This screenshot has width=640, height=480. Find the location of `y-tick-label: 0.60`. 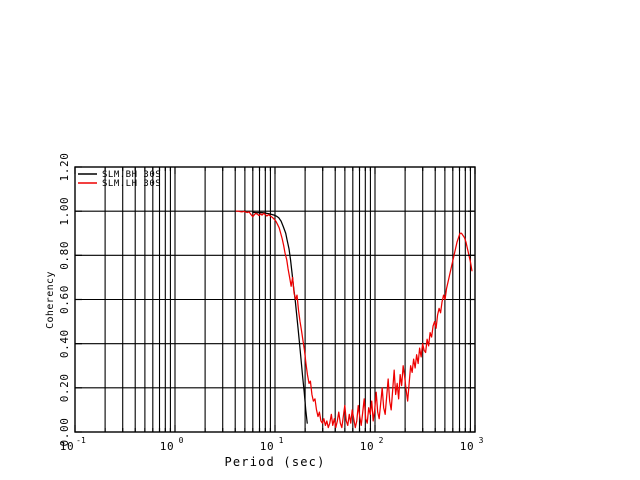

y-tick-label: 0.60 is located at coordinates (64, 299).